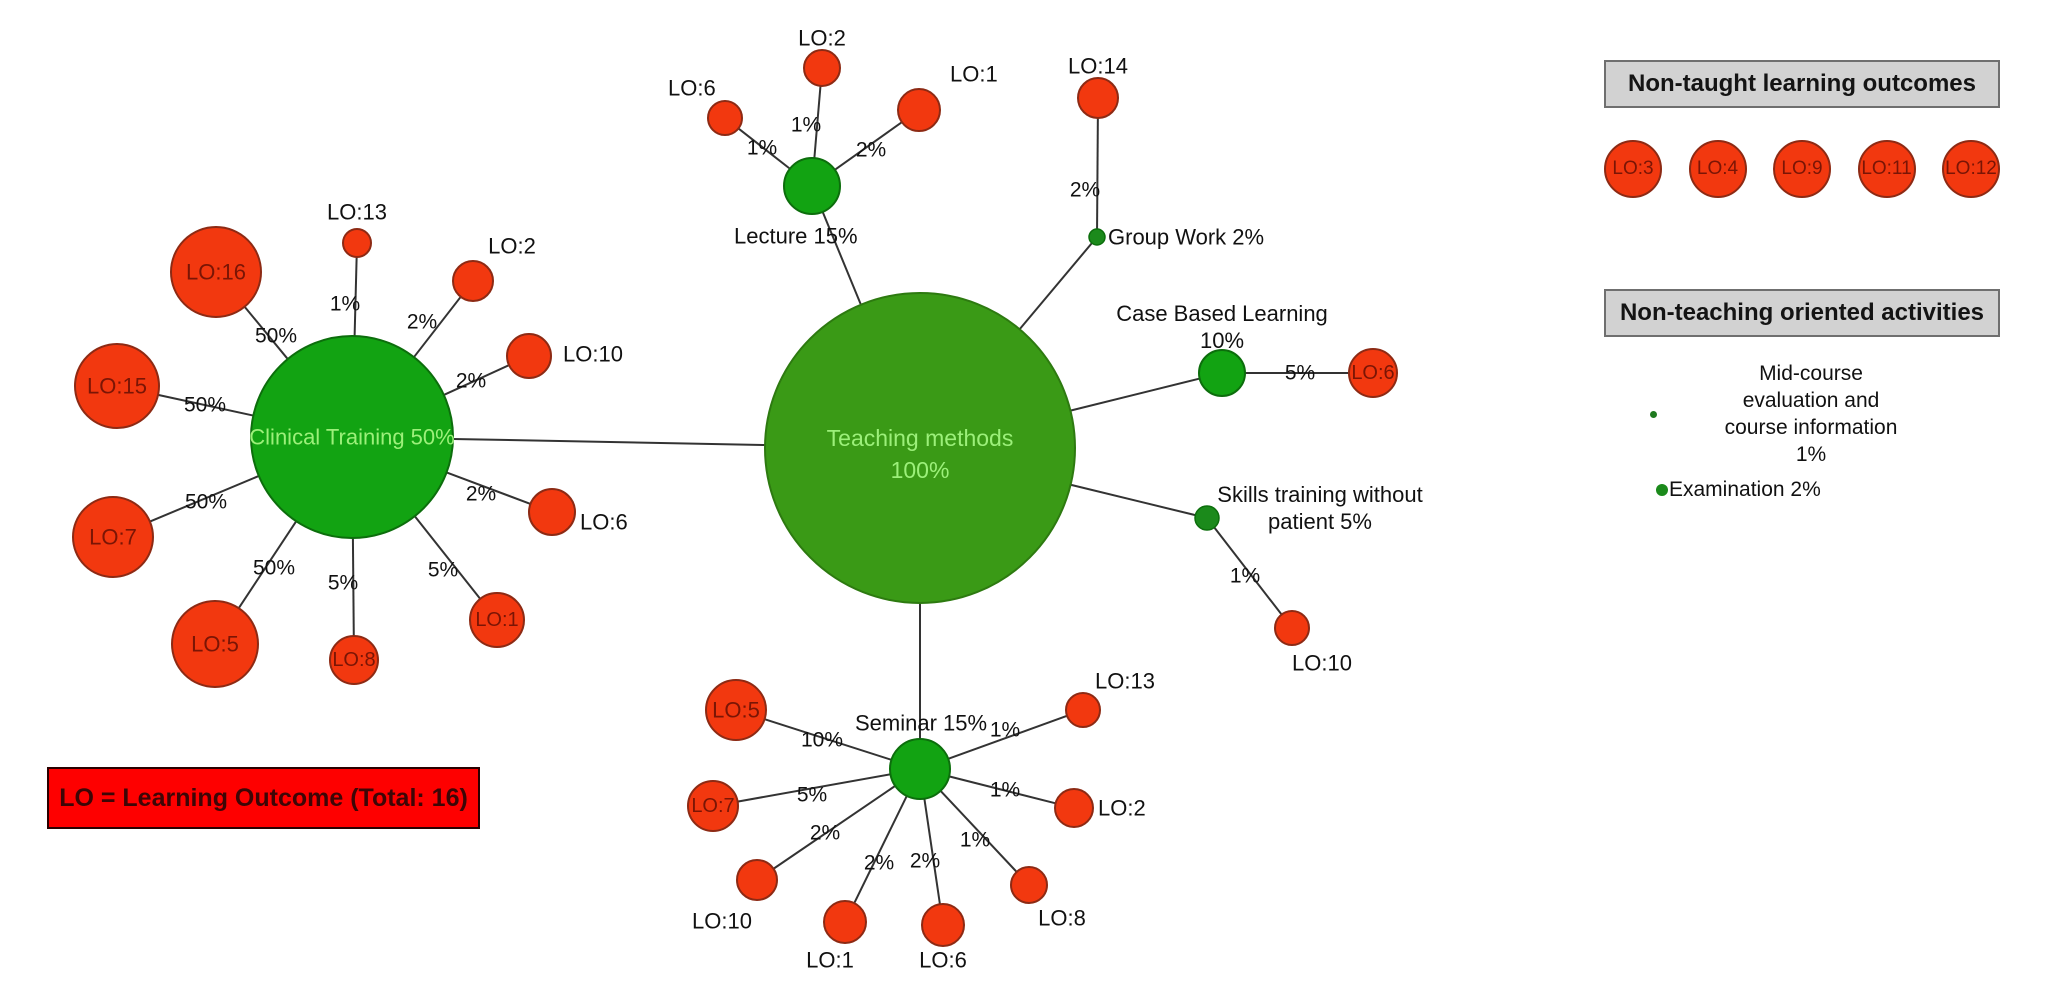 The image size is (2059, 1001). I want to click on small-green-dot-icon, so click(1653, 414).